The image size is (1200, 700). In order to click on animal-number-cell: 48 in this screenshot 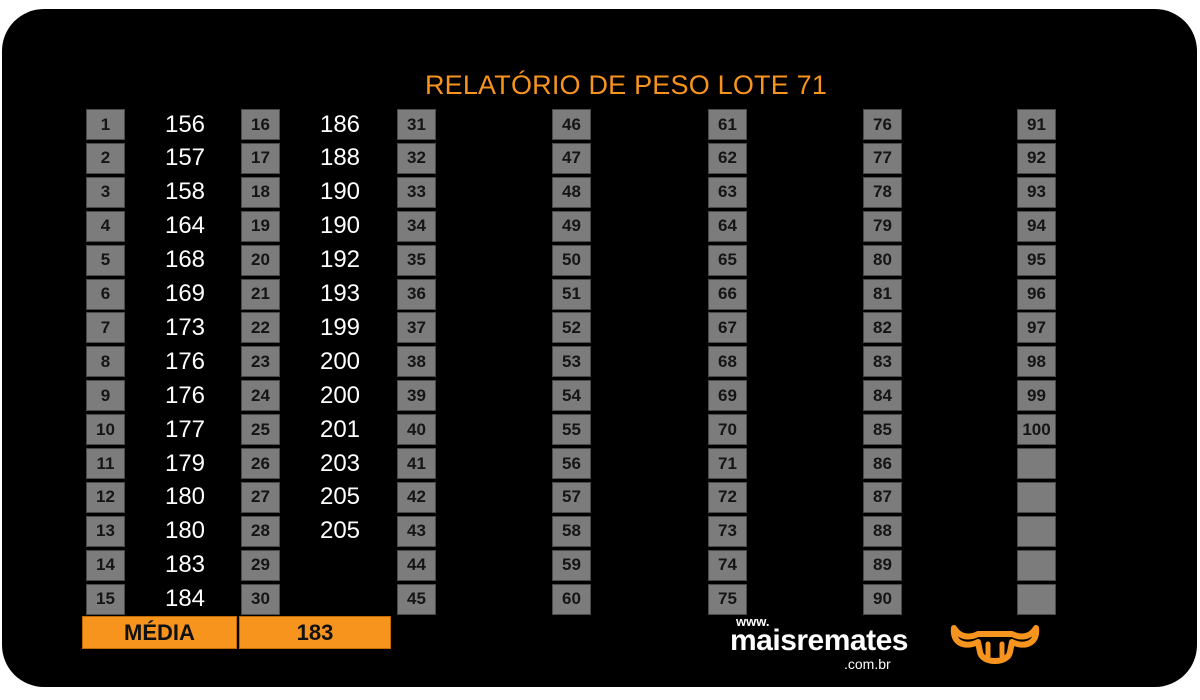, I will do `click(571, 192)`.